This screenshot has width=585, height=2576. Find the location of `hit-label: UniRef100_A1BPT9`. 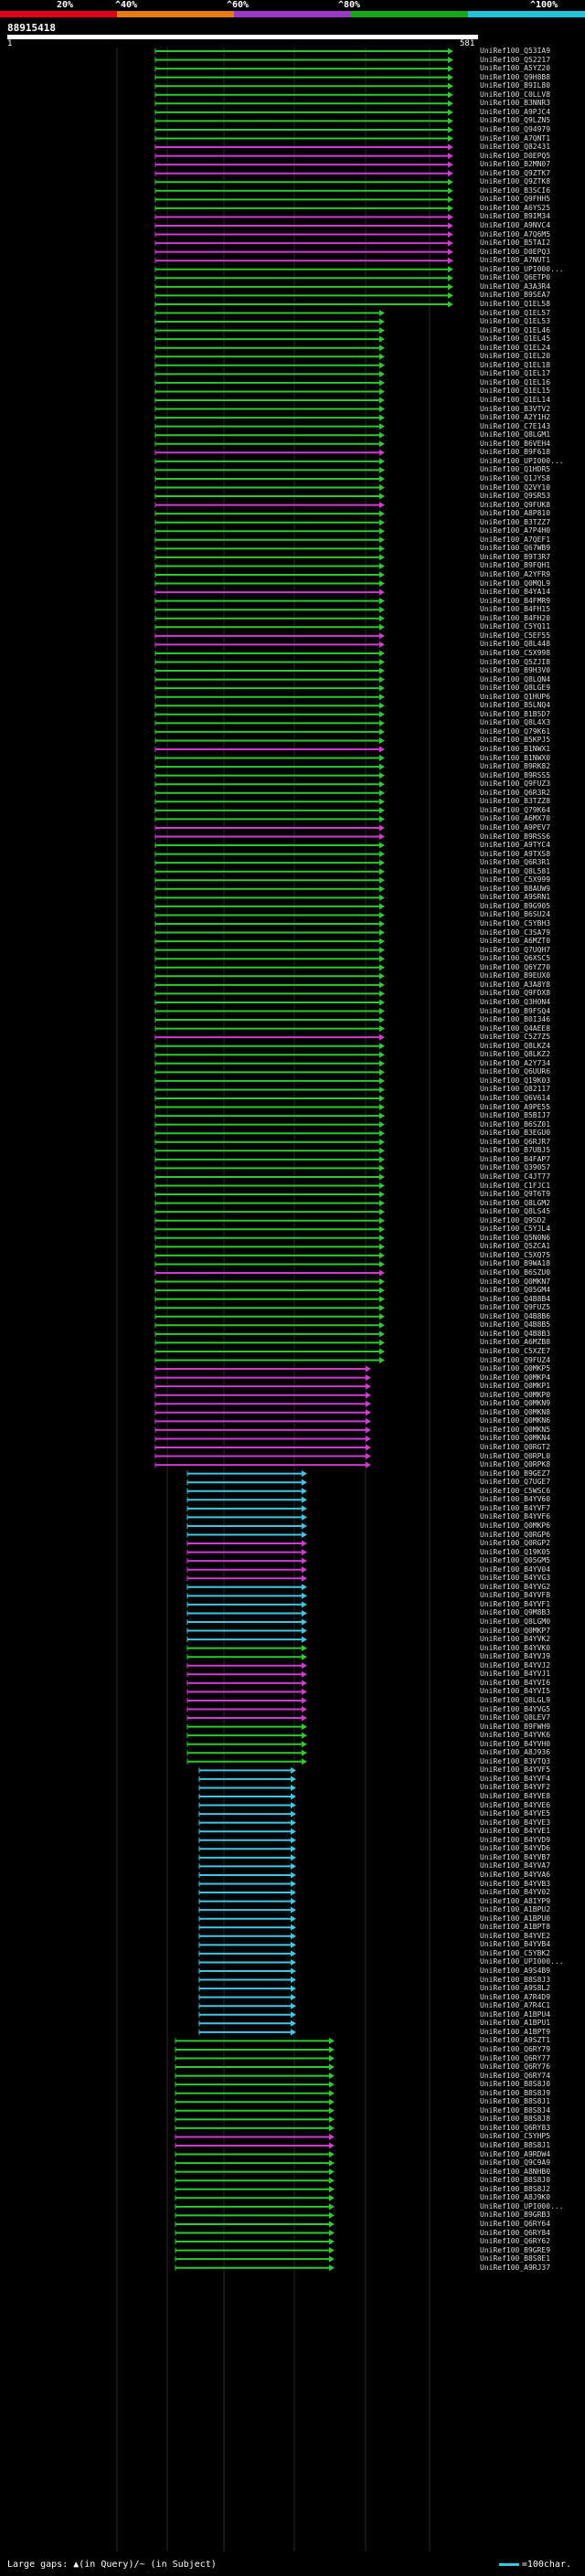

hit-label: UniRef100_A1BPT9 is located at coordinates (515, 2032).